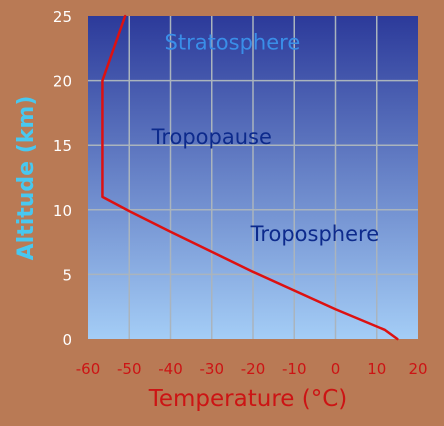 Image resolution: width=444 pixels, height=426 pixels. Describe the element at coordinates (129, 369) in the screenshot. I see `x-tick-label: -50` at that location.